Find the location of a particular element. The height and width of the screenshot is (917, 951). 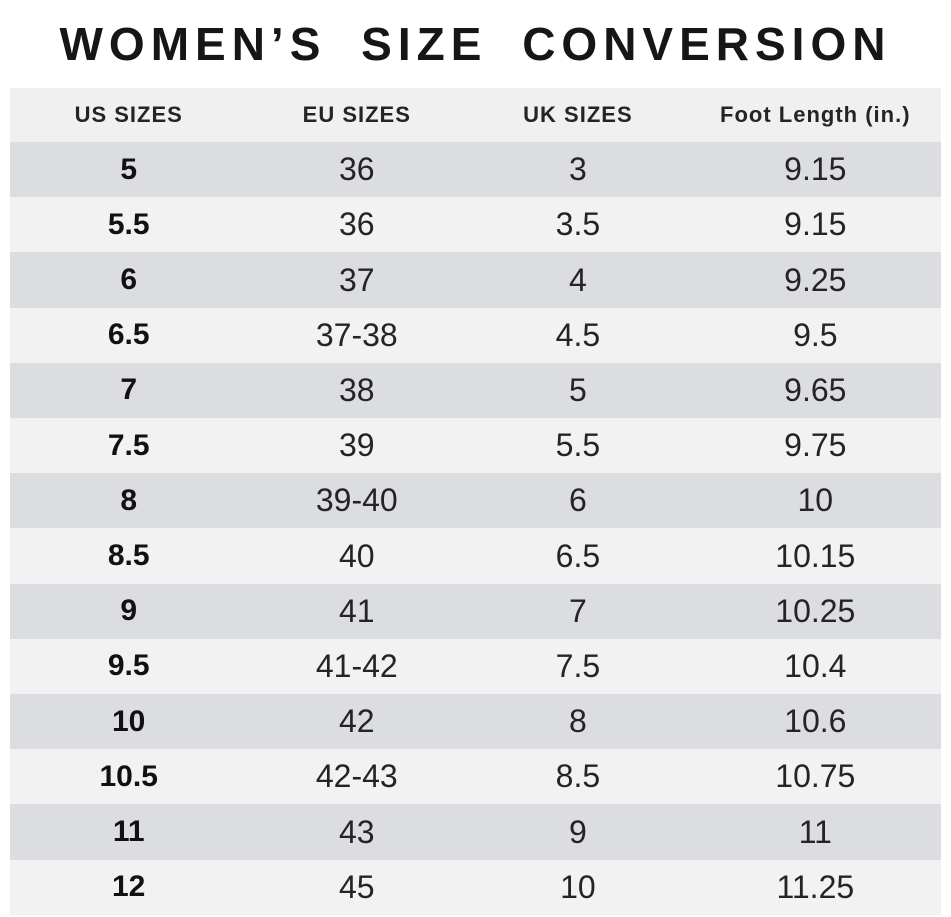

cell-uk-size: 3 is located at coordinates (577, 169).